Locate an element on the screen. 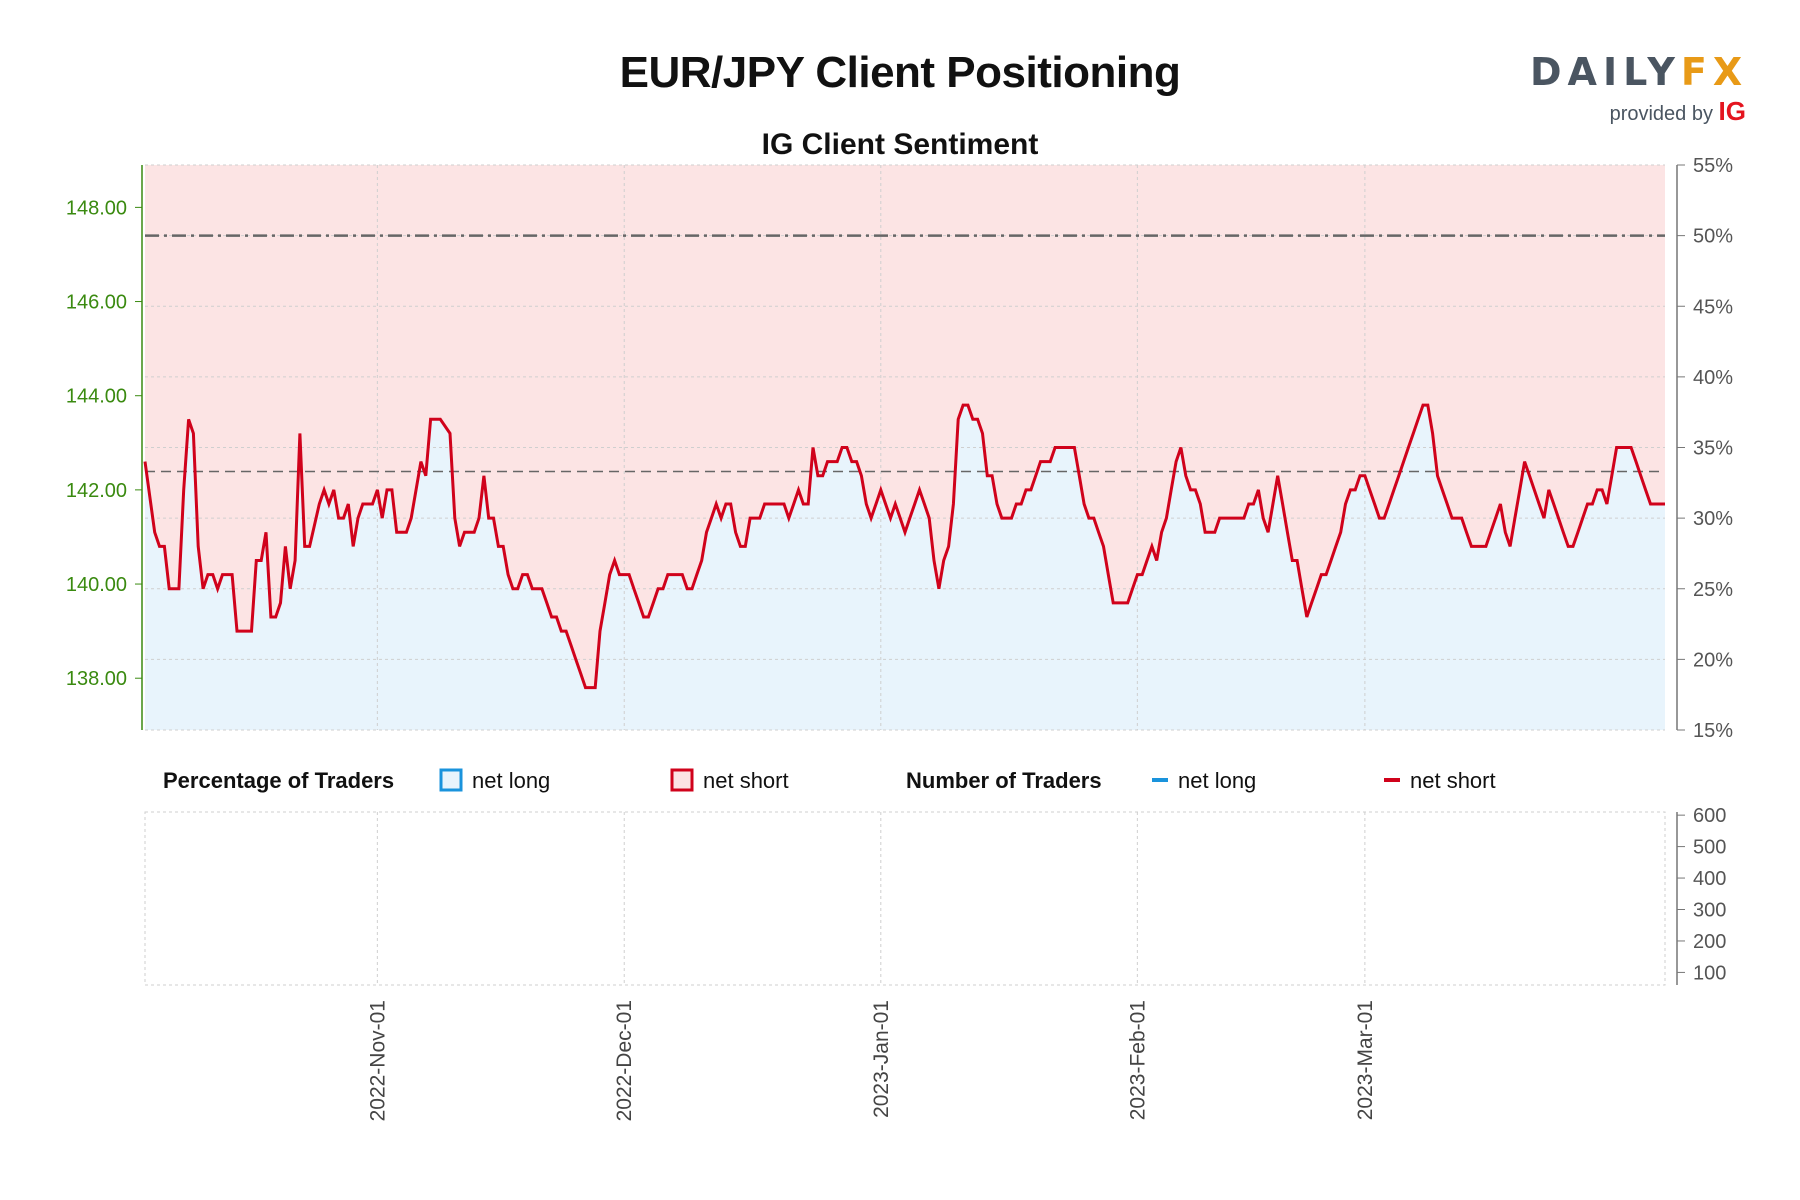 Image resolution: width=1800 pixels, height=1200 pixels. legend-num-long: net long is located at coordinates (1217, 780).